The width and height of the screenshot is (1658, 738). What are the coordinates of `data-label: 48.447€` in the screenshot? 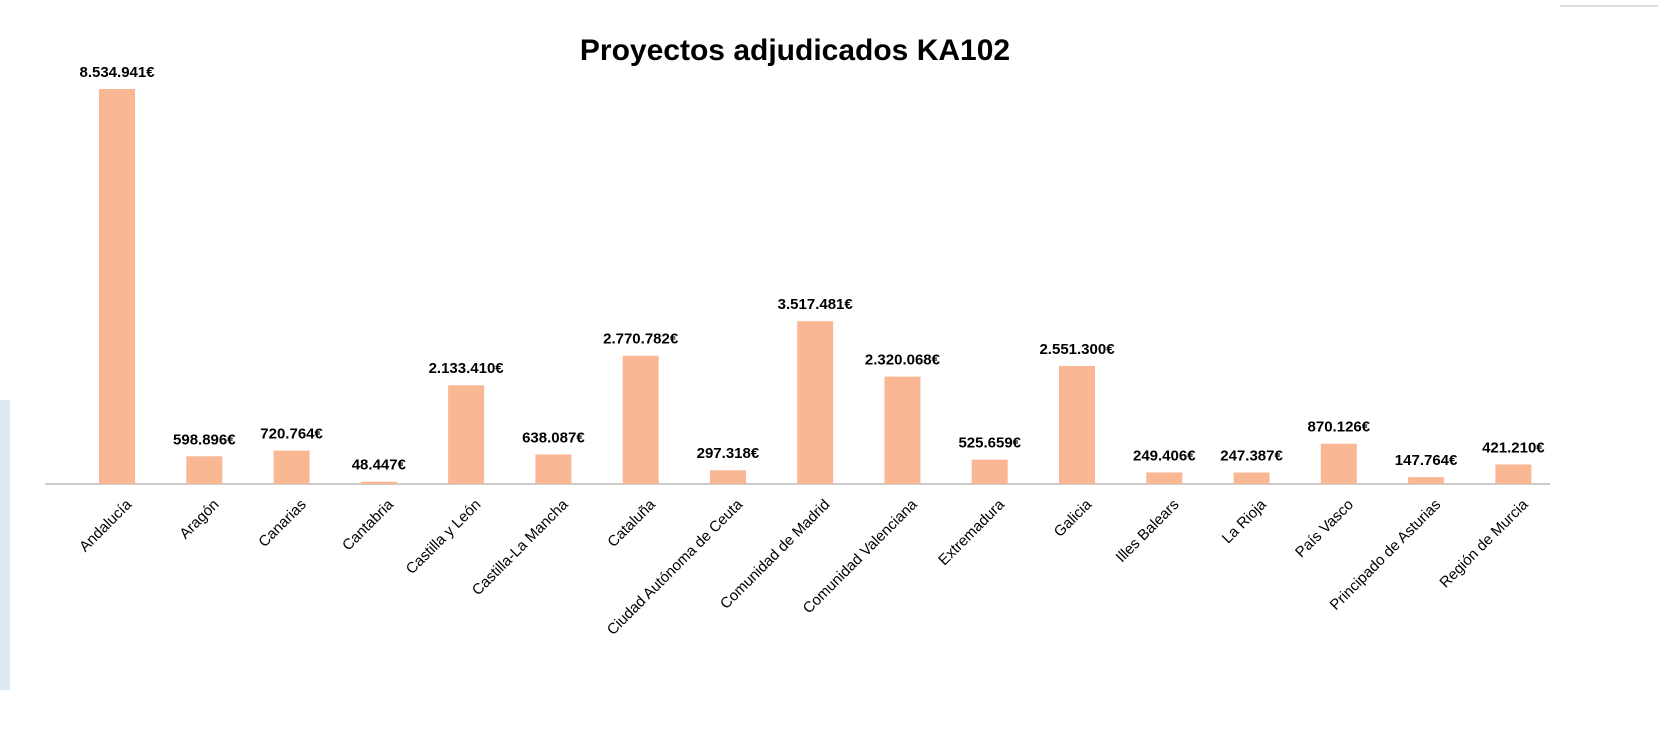 It's located at (379, 465).